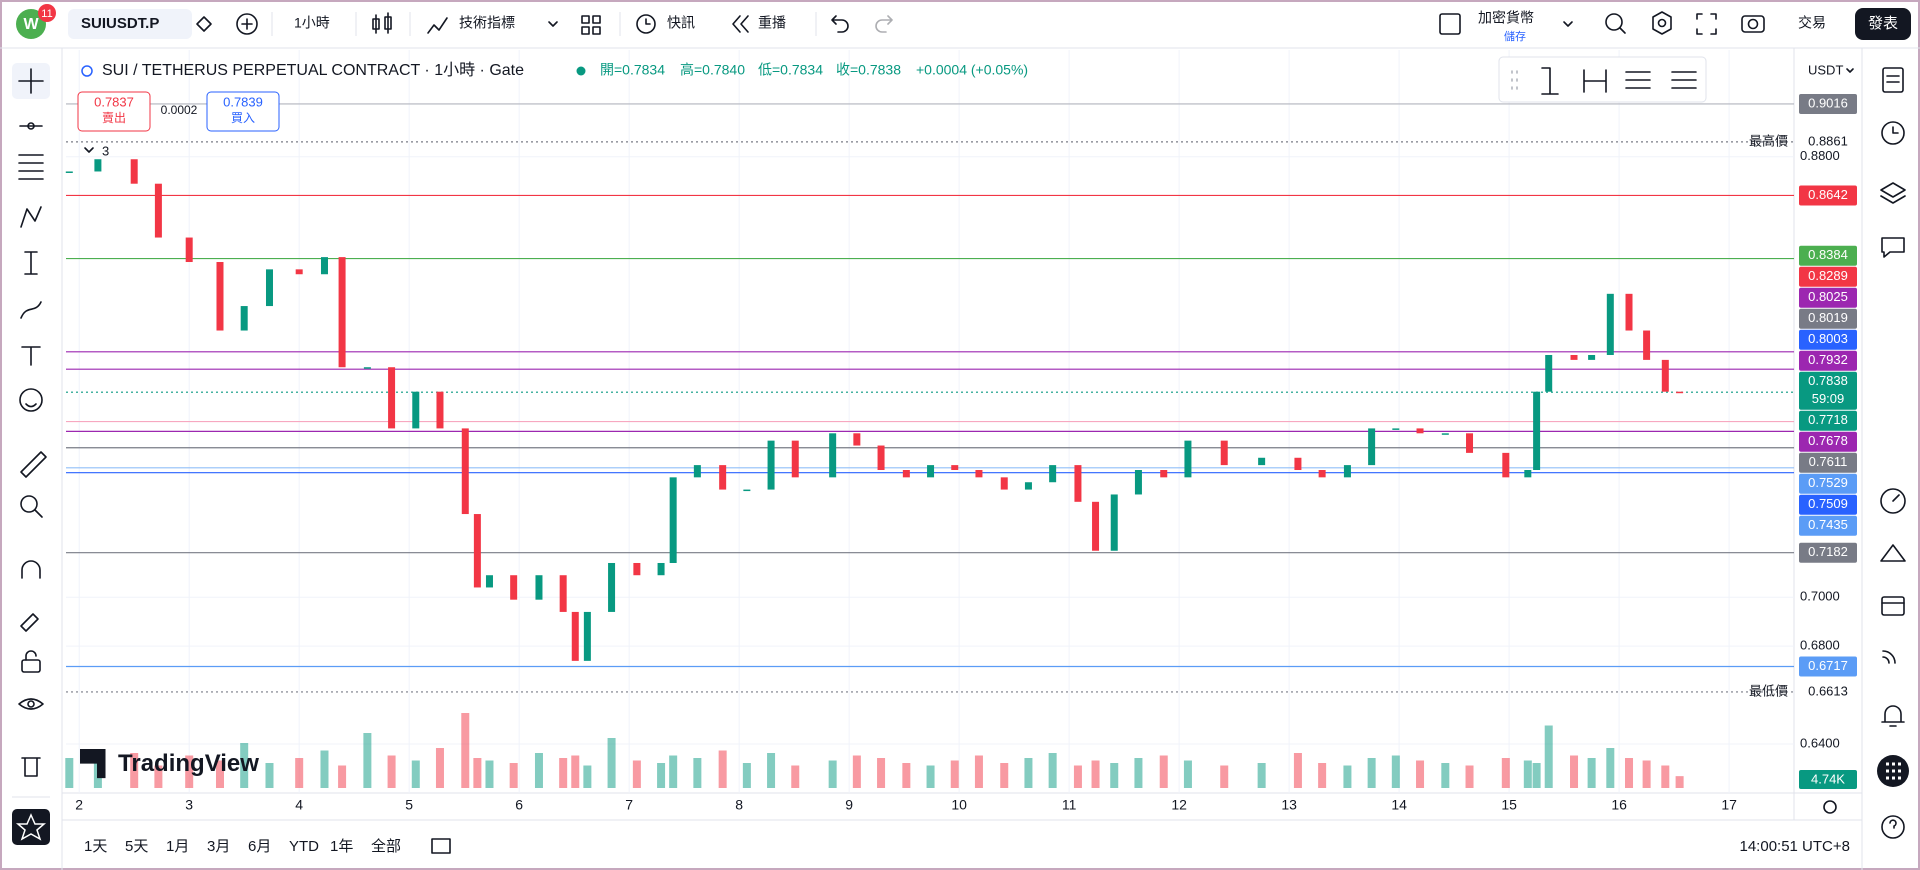 The image size is (1920, 870). I want to click on buy-button, so click(243, 111).